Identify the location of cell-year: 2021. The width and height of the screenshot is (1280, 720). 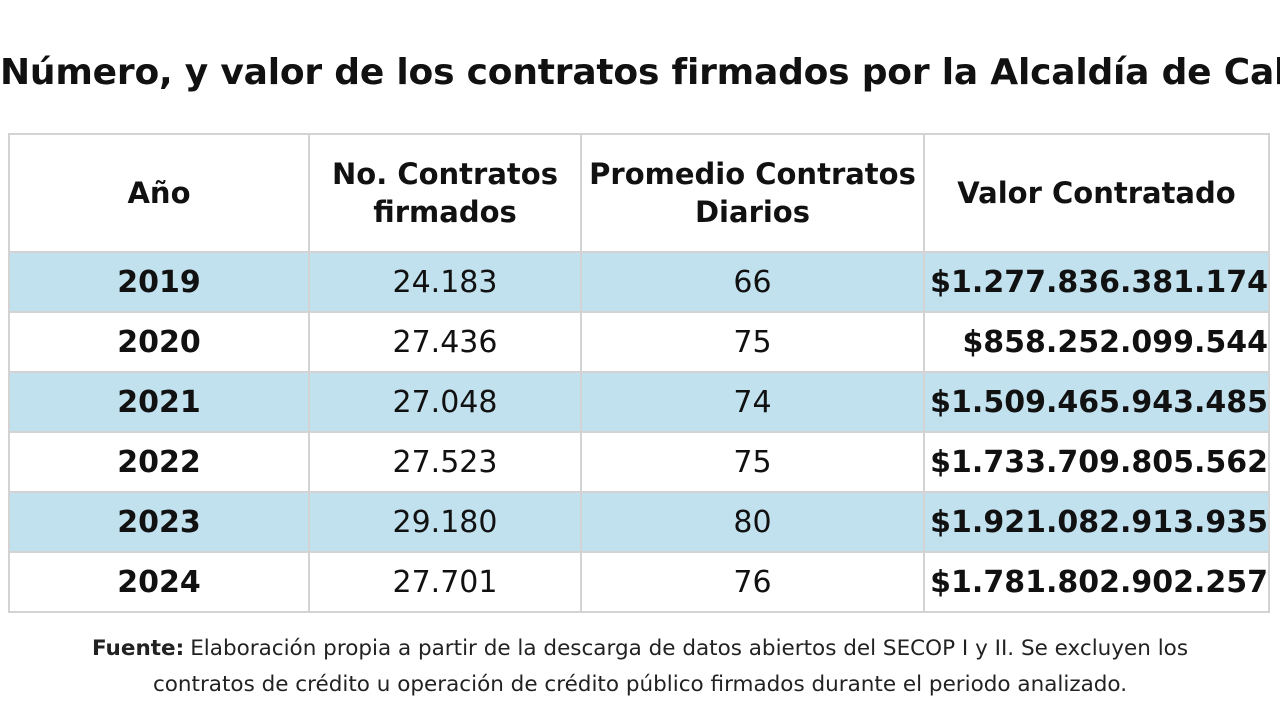
(159, 402).